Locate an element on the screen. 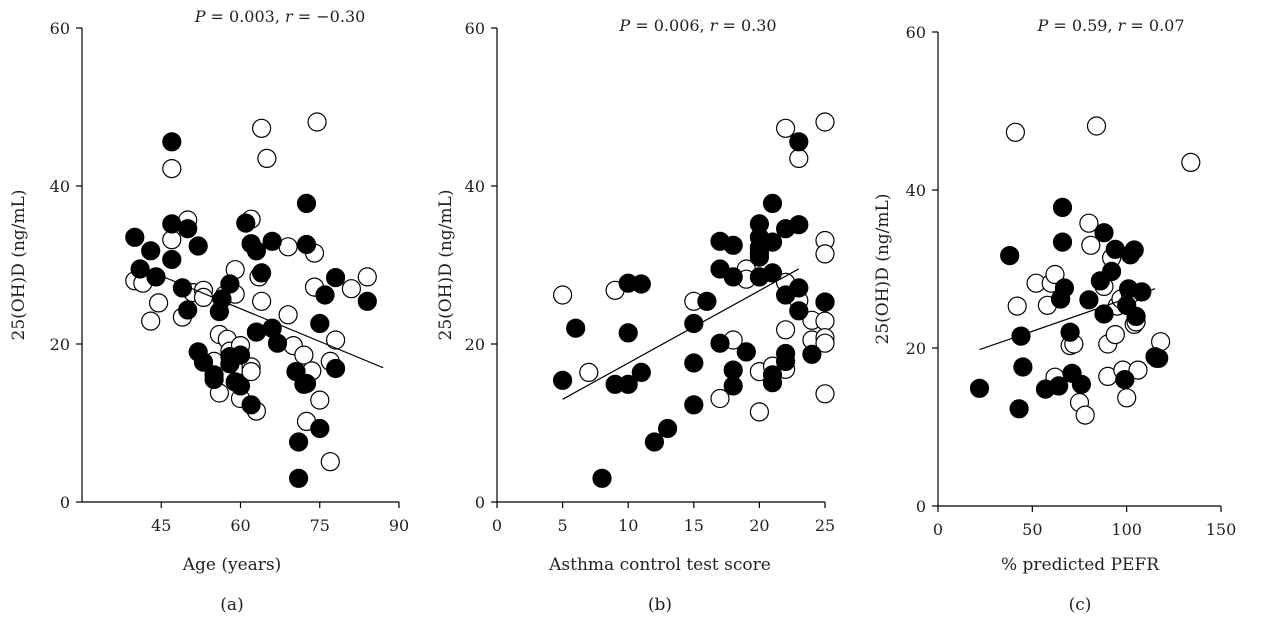 This screenshot has width=1280, height=618. panel-c-marks is located at coordinates (1085, 270).